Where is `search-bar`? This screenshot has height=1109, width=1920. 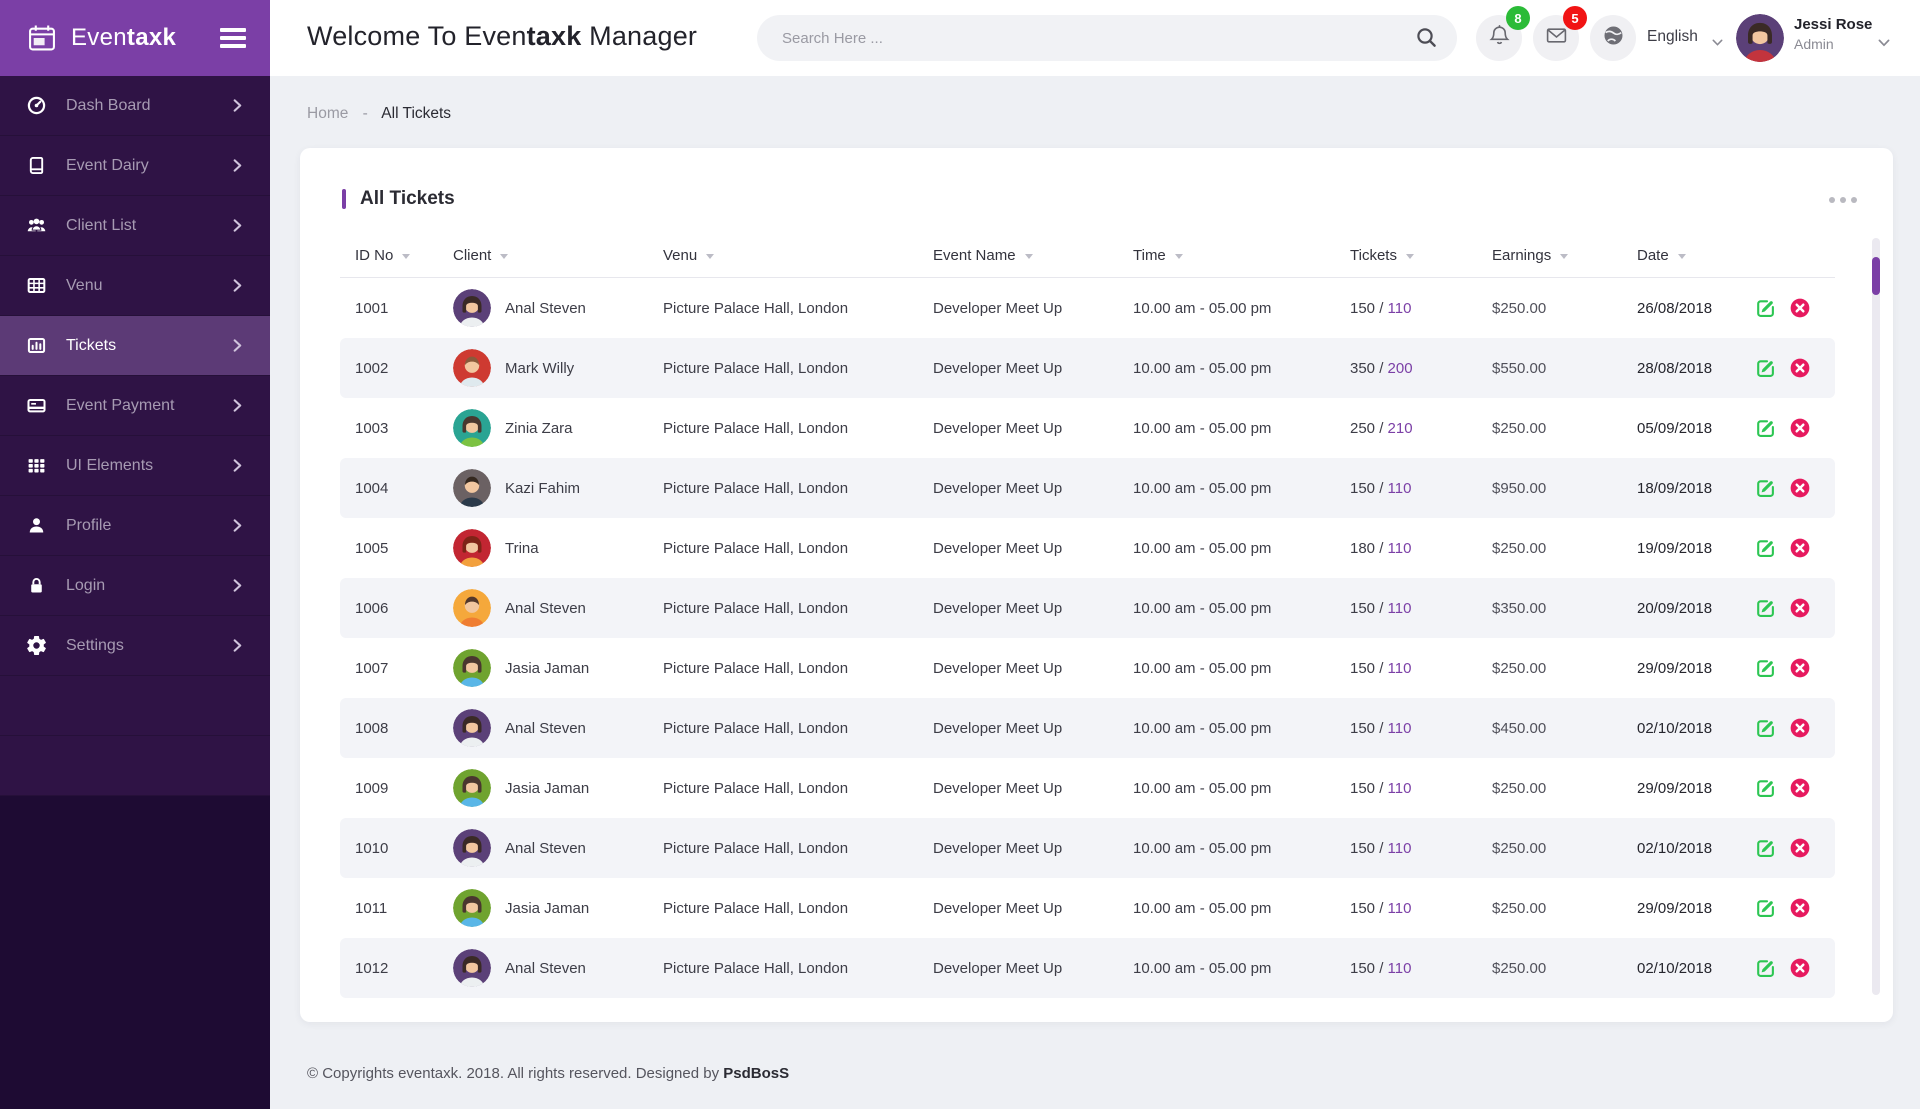 search-bar is located at coordinates (1107, 38).